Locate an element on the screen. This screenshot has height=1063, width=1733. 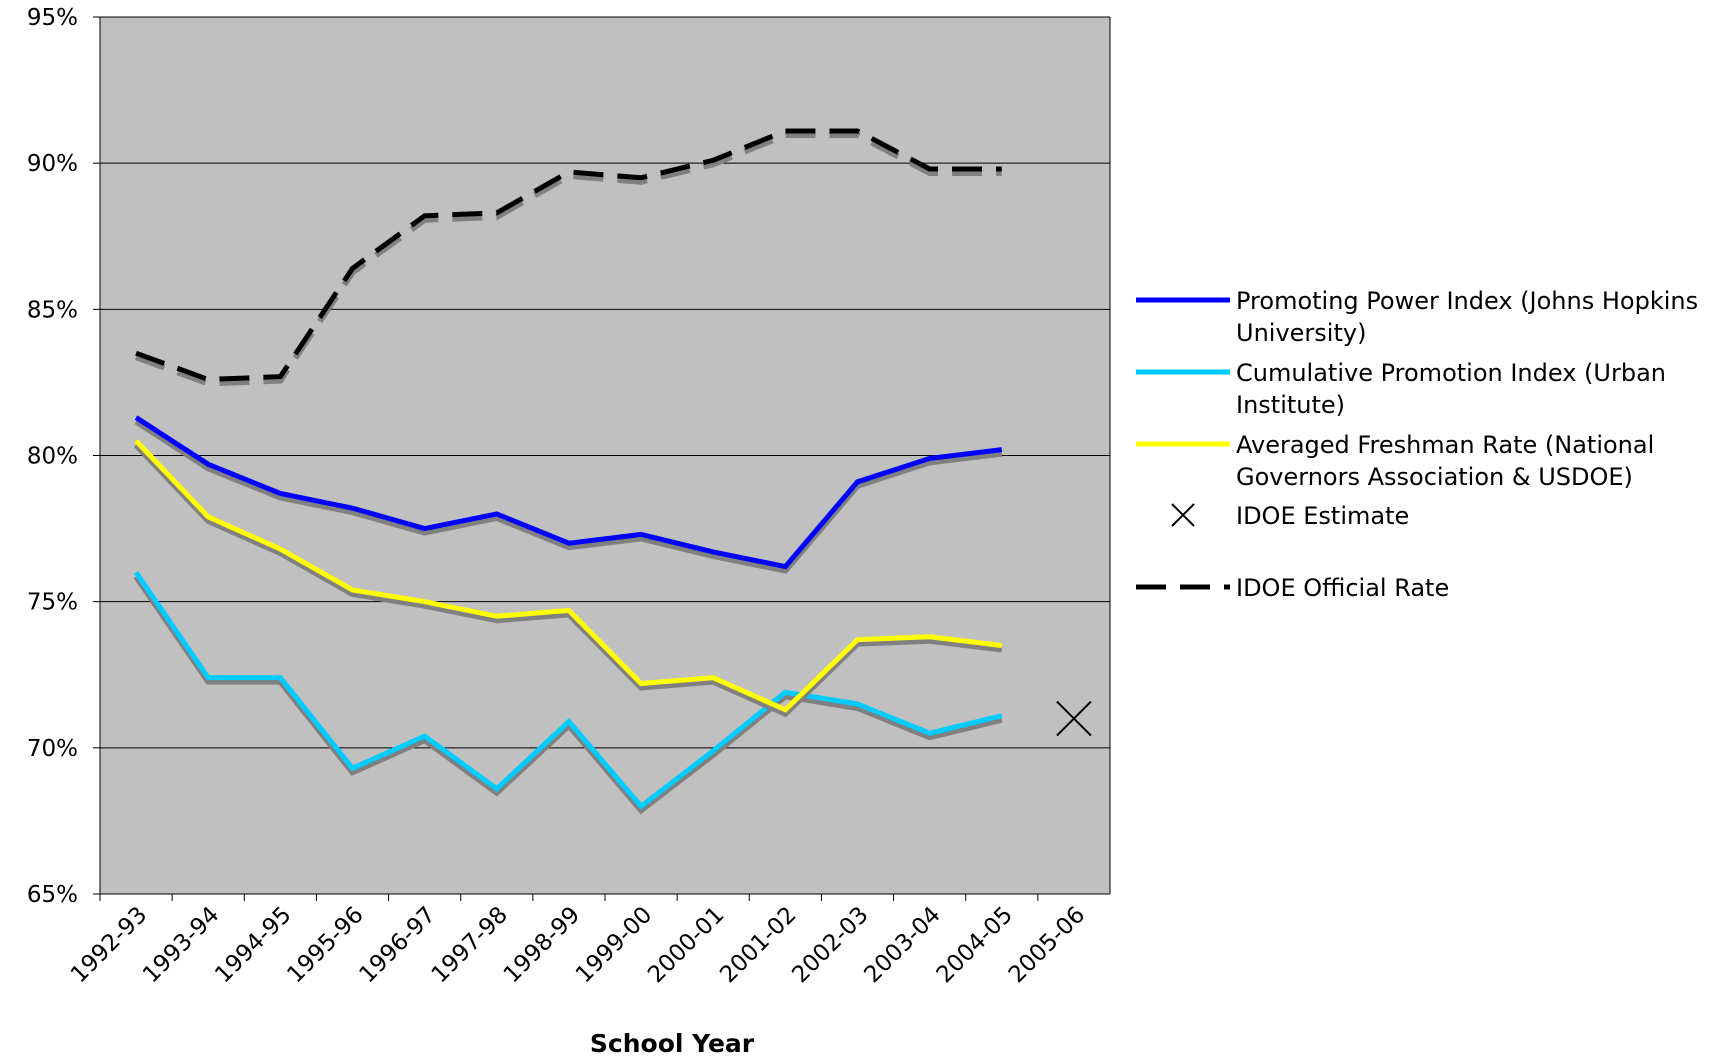
x-tick-label: 1995-96 is located at coordinates (325, 945).